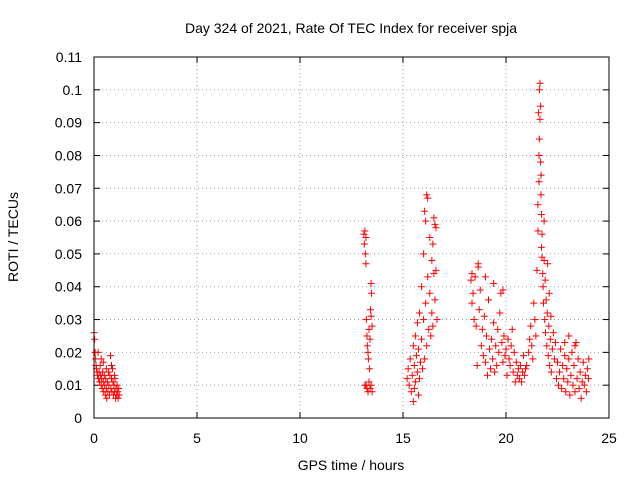 The width and height of the screenshot is (640, 480). I want to click on y-tick-label: 0.08, so click(68, 155).